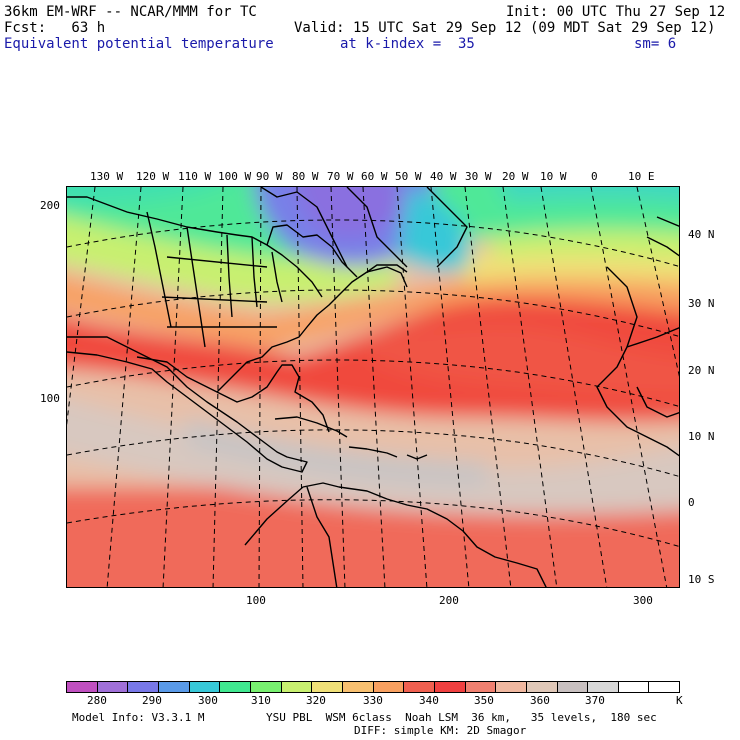 Image resolution: width=740 pixels, height=740 pixels. I want to click on grid-y-label: 100, so click(50, 398).